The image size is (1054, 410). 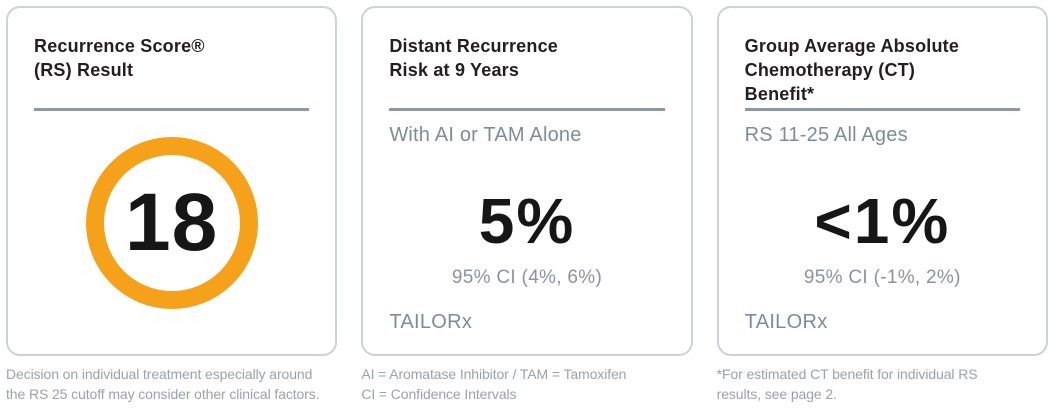 I want to click on recurrence-score-value: 18, so click(x=172, y=222).